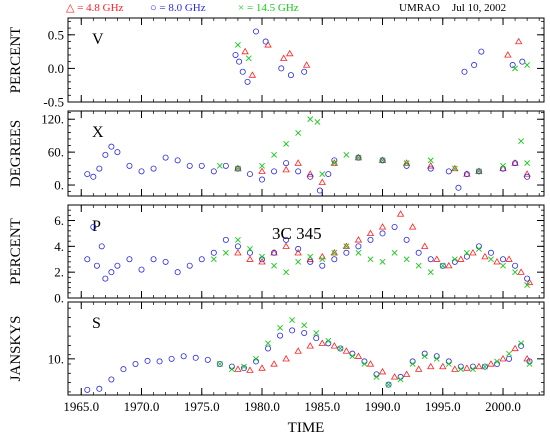 This screenshot has width=550, height=438. What do you see at coordinates (443, 406) in the screenshot?
I see `x-tick-label: 1995.0` at bounding box center [443, 406].